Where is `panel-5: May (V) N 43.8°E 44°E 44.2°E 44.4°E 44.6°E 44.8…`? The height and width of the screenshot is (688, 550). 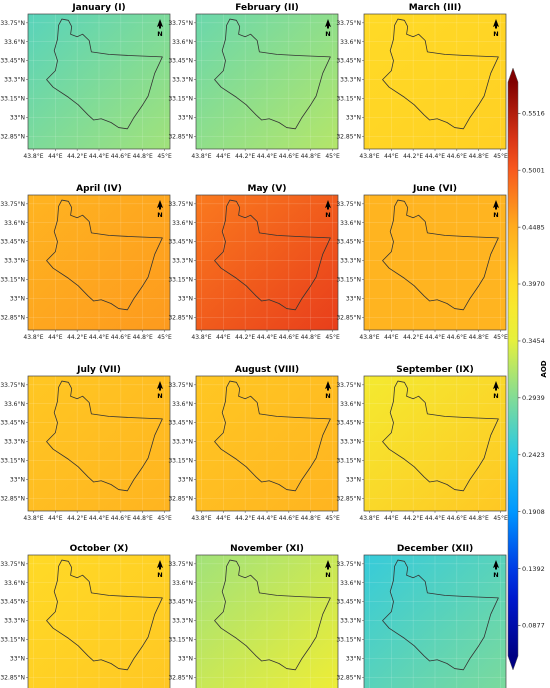
panel-5: May (V) N 43.8°E 44°E 44.2°E 44.4°E 44.6°E 44.8… is located at coordinates (254, 262).